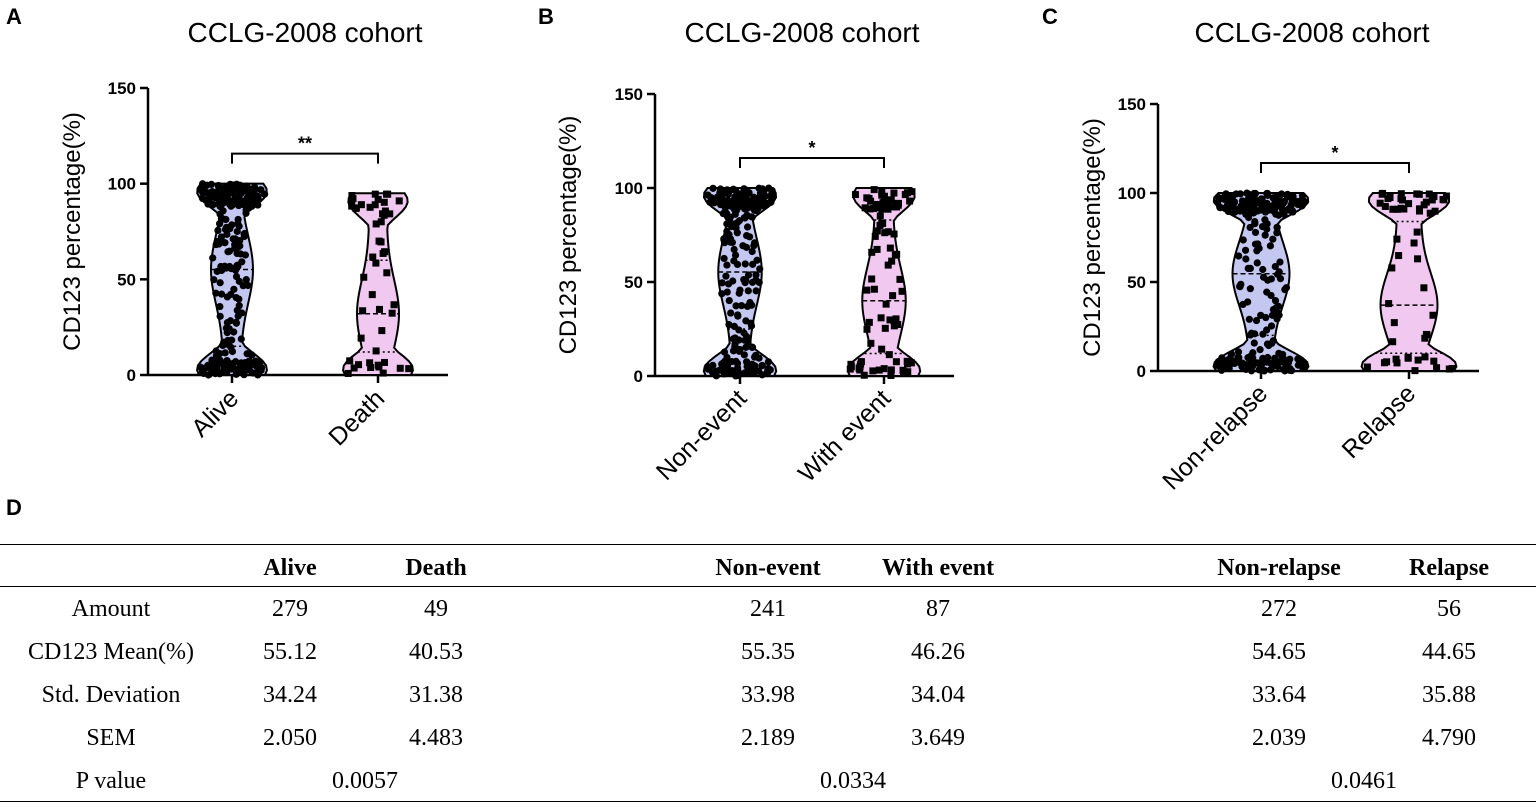 The height and width of the screenshot is (807, 1536). Describe the element at coordinates (304, 32) in the screenshot. I see `chart-title: CCLG-2008 cohort` at that location.